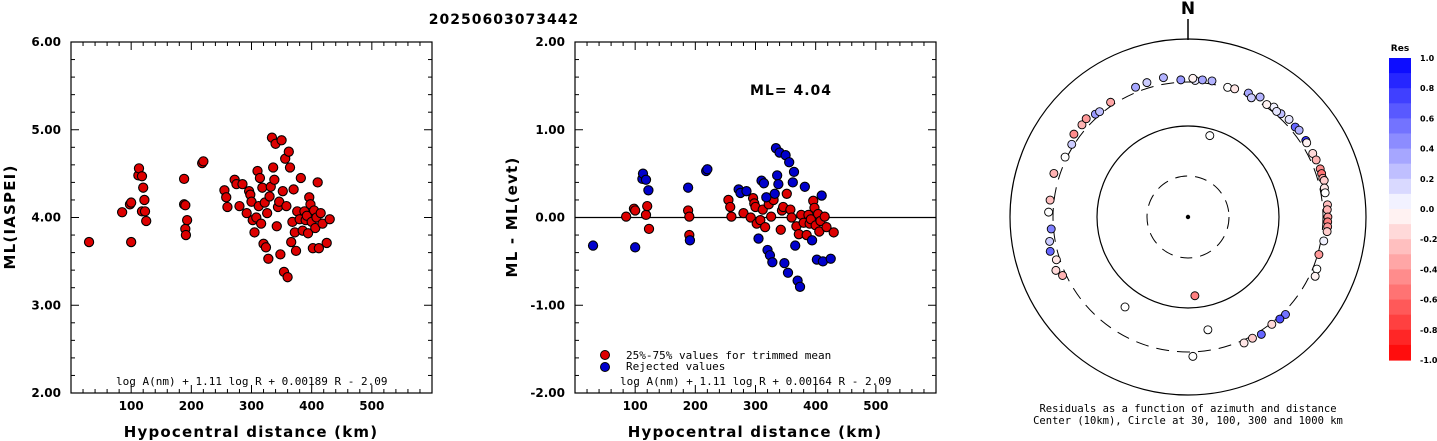 The width and height of the screenshot is (1437, 441). I want to click on north-label: N, so click(1188, 9).